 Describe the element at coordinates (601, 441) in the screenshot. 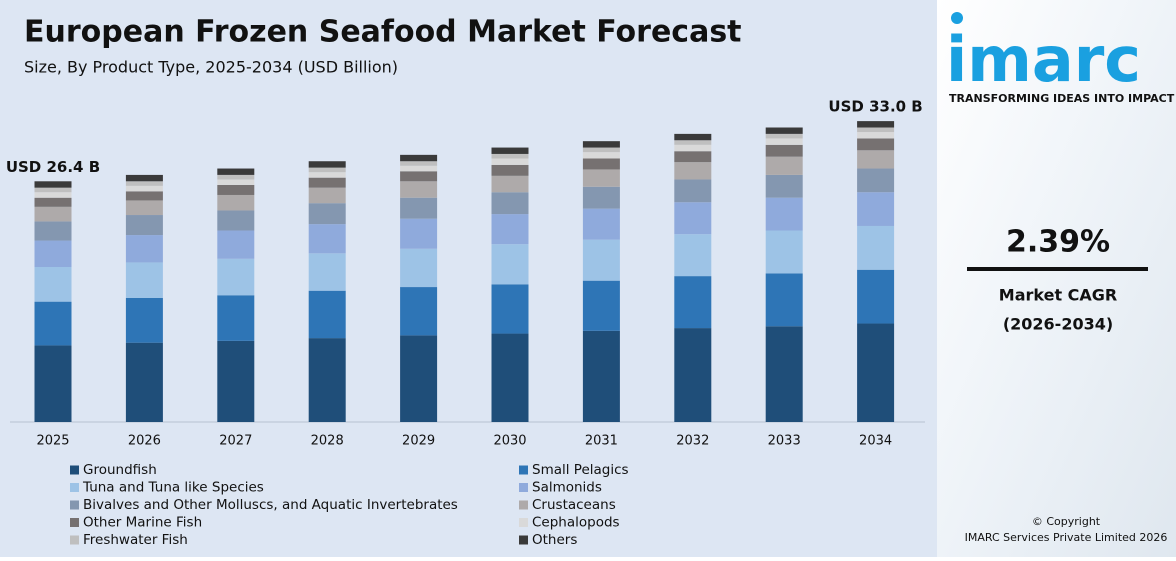

I see `x-tick-label: 2031` at that location.